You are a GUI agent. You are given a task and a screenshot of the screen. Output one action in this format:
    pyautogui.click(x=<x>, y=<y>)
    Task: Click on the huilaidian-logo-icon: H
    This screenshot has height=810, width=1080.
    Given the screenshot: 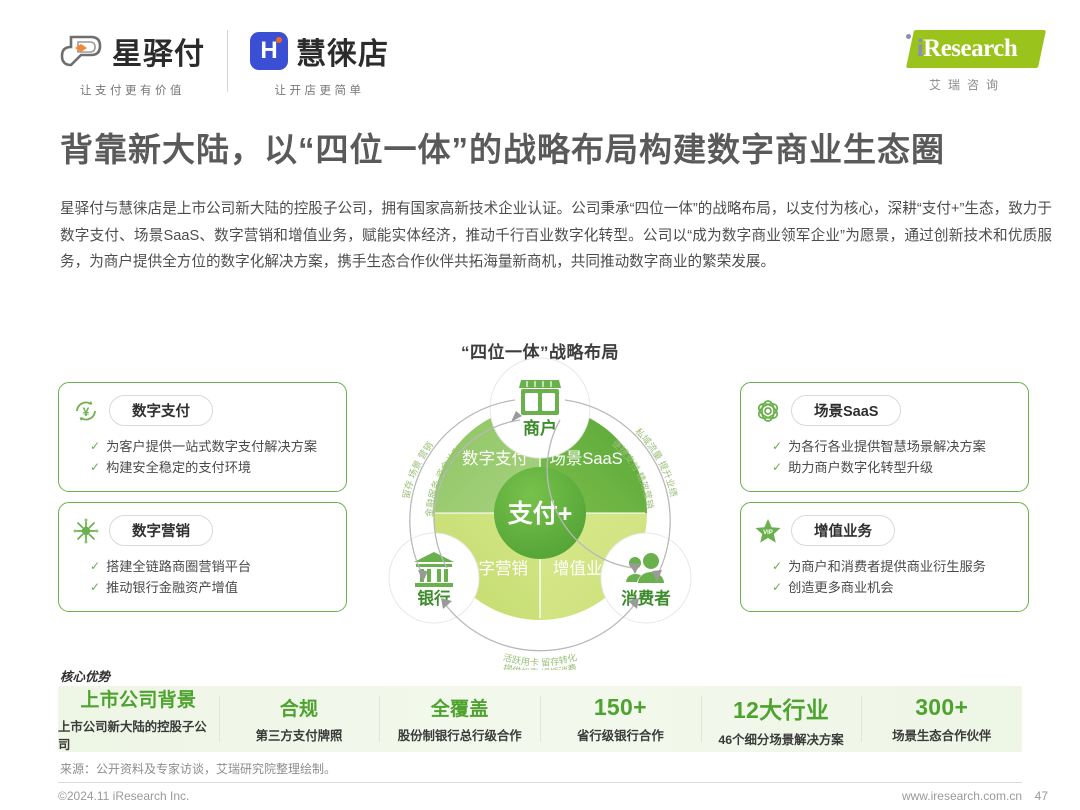 What is the action you would take?
    pyautogui.click(x=269, y=51)
    